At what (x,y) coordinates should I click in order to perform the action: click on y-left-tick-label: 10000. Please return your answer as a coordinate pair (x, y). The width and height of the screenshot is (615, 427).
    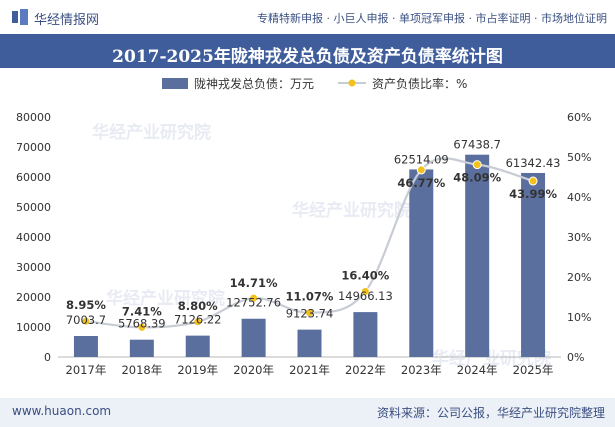
    Looking at the image, I should click on (33, 327).